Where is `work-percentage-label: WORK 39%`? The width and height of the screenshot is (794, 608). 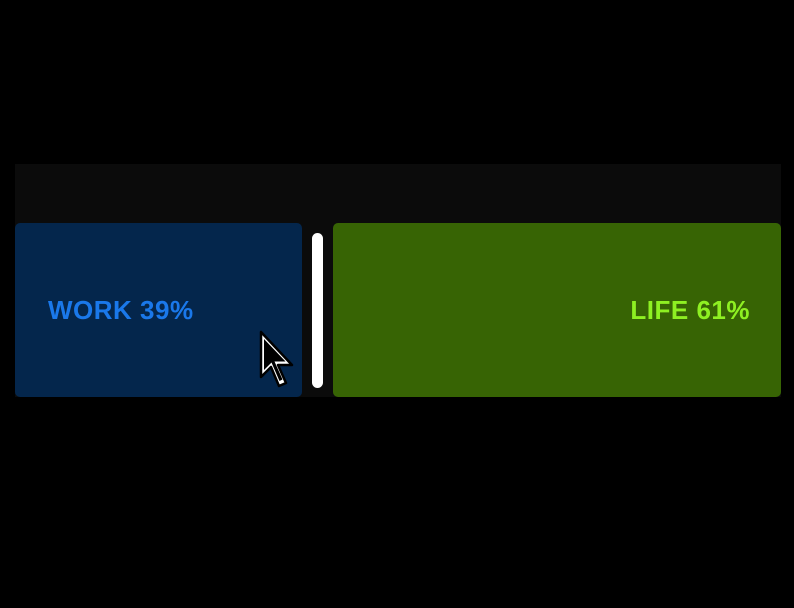 work-percentage-label: WORK 39% is located at coordinates (121, 309).